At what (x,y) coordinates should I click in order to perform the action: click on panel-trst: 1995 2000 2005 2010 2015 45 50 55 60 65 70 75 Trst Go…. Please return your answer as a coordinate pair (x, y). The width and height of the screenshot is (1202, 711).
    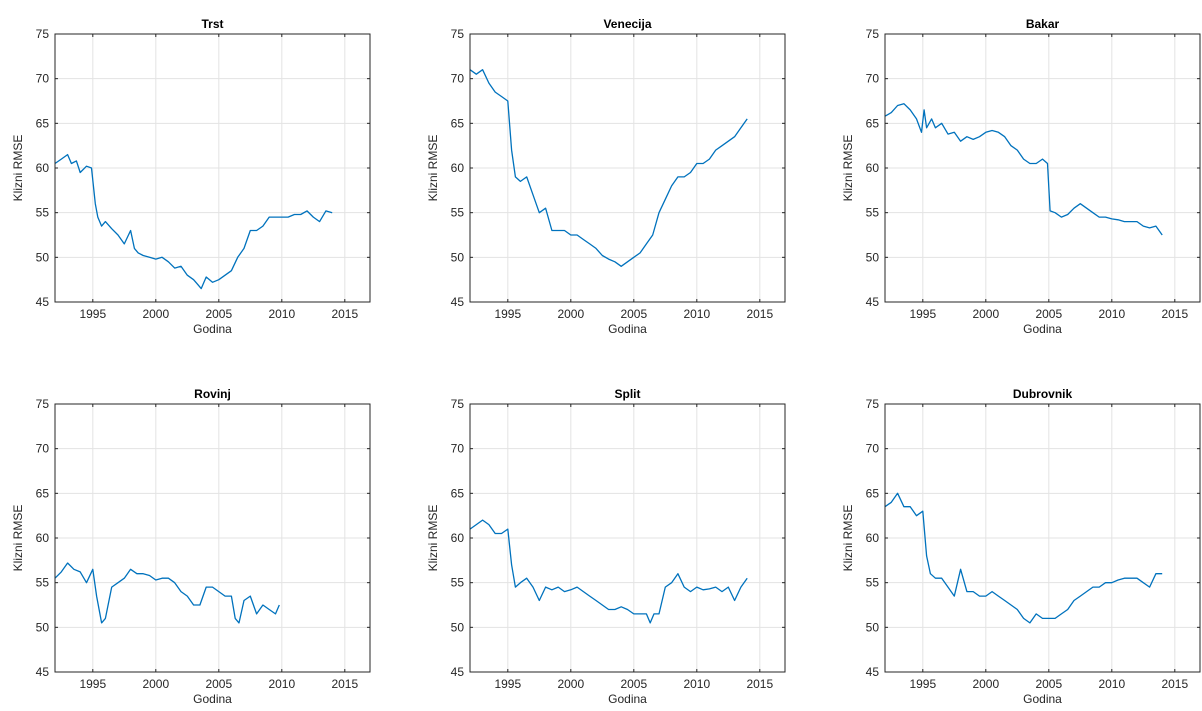
    Looking at the image, I should click on (191, 176).